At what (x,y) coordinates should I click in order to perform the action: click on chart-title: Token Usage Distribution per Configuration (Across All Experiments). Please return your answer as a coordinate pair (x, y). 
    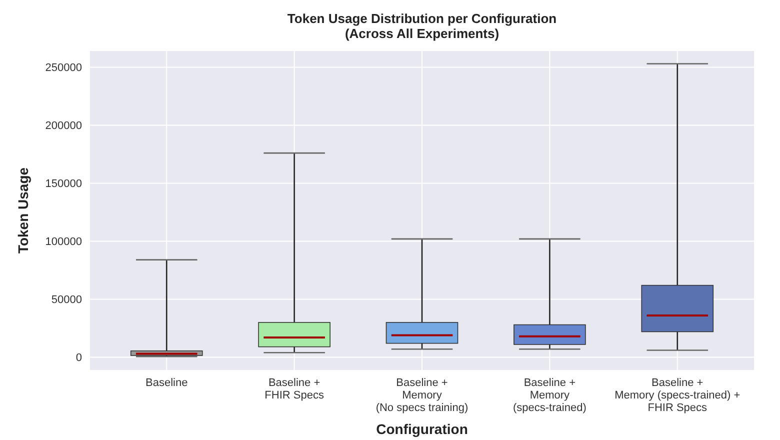
    Looking at the image, I should click on (422, 26).